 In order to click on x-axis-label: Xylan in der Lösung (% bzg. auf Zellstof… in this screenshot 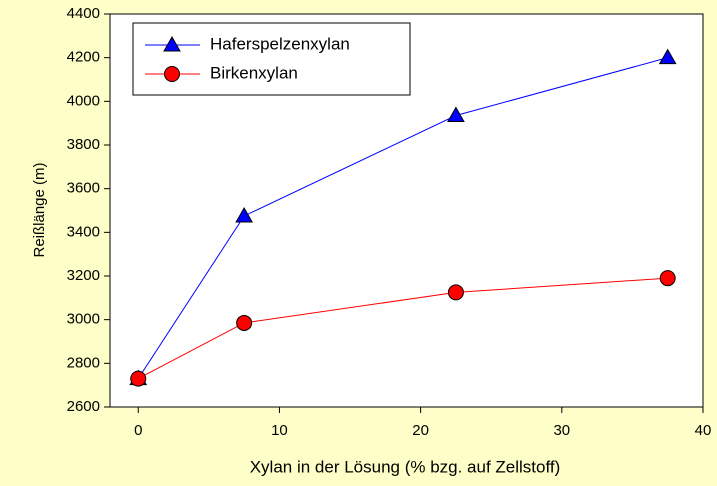, I will do `click(405, 466)`.